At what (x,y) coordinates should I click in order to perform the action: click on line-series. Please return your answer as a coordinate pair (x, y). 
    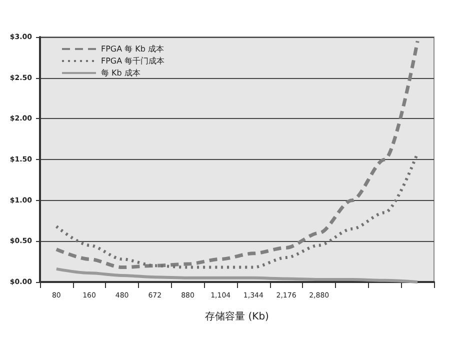
    Looking at the image, I should click on (237, 275).